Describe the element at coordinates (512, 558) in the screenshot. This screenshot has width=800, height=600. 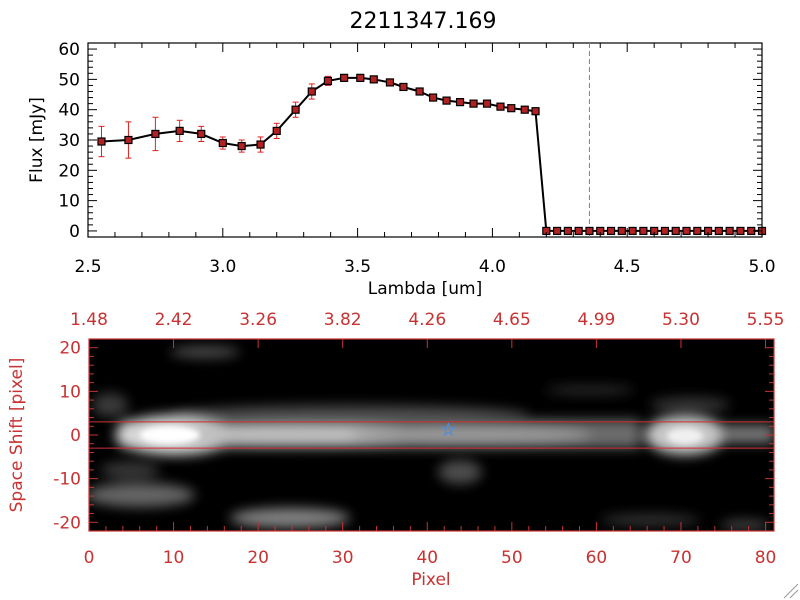
I see `x-tick-label: 50` at that location.